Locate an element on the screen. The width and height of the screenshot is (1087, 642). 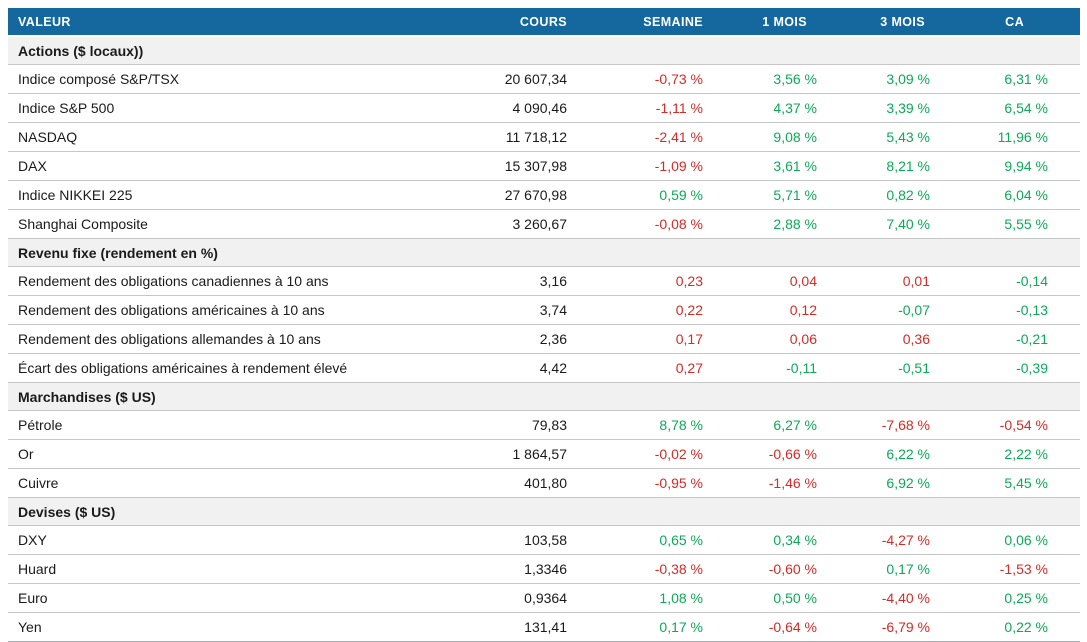
change-cell-ca: -1,53 % is located at coordinates (1005, 569).